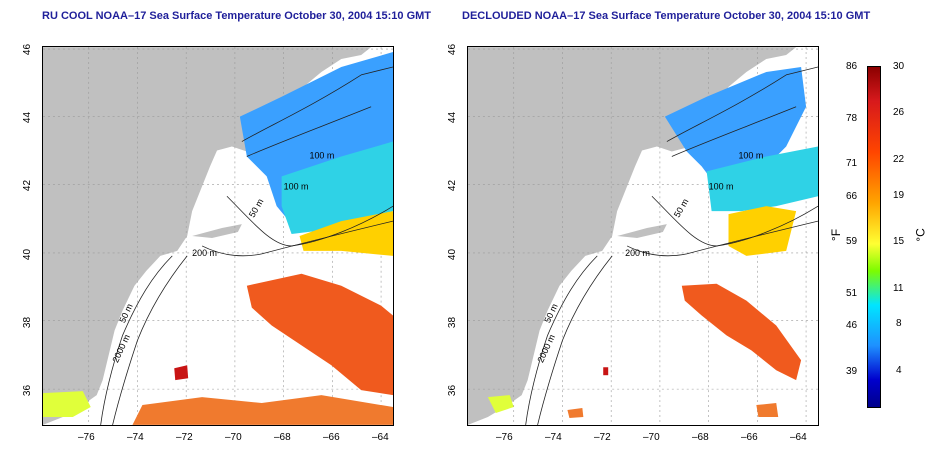 The image size is (950, 475). I want to click on sst-gulf-stream-south, so click(262, 410).